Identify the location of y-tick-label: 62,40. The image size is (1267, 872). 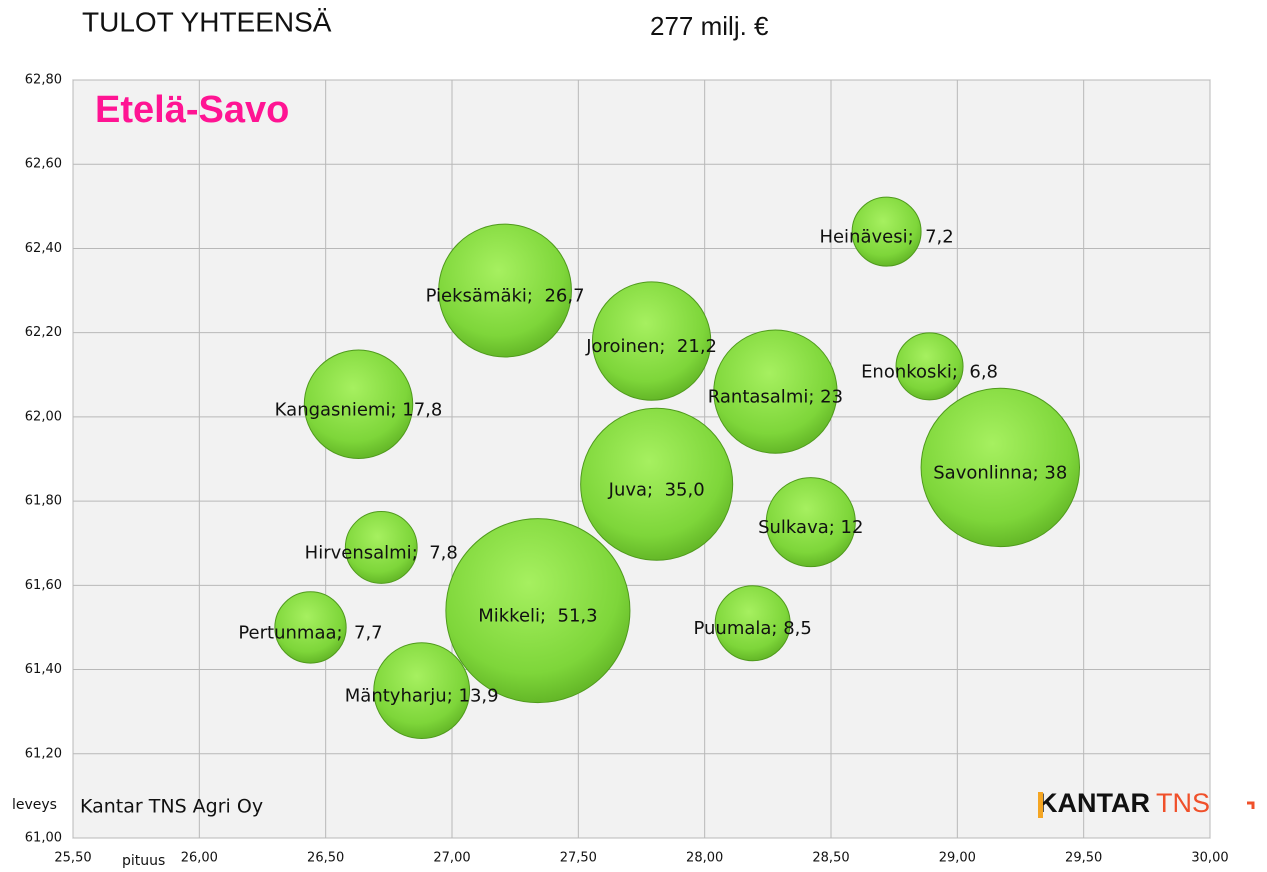
(43, 248).